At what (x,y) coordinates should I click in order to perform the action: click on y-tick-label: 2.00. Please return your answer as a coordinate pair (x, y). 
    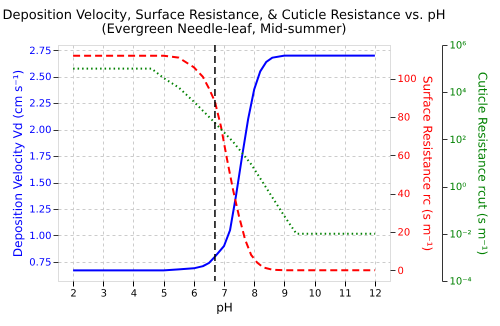
    Looking at the image, I should click on (40, 130).